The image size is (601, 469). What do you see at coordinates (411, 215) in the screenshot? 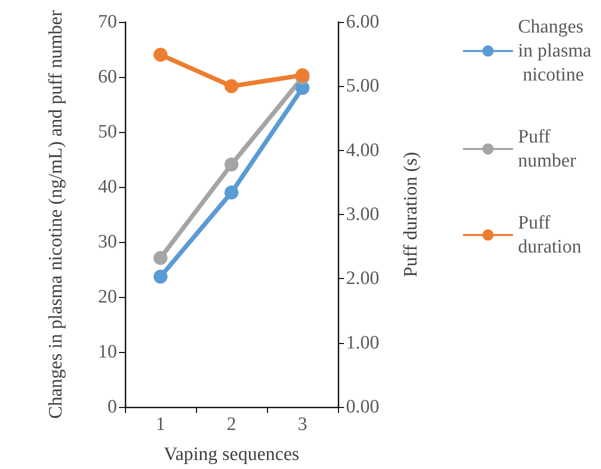
I see `y2-axis-title: Puff duration (s)` at bounding box center [411, 215].